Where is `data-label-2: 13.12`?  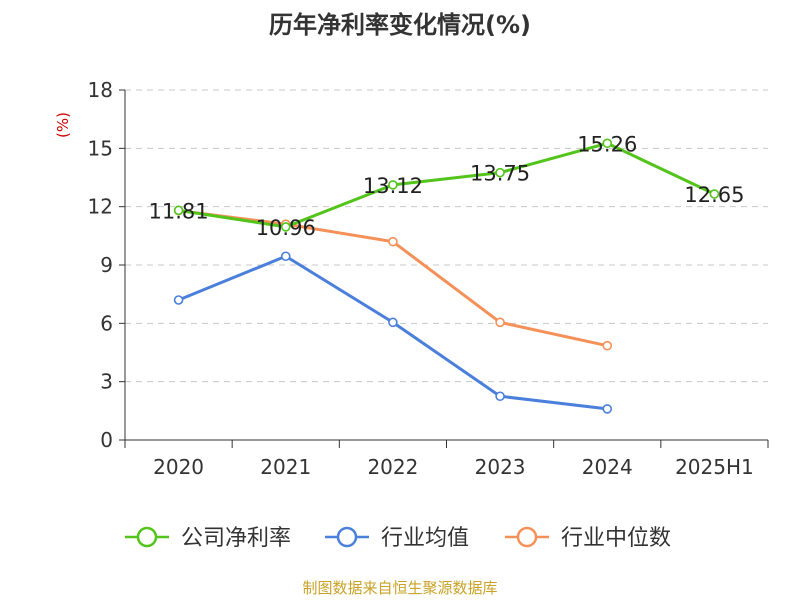
data-label-2: 13.12 is located at coordinates (393, 186).